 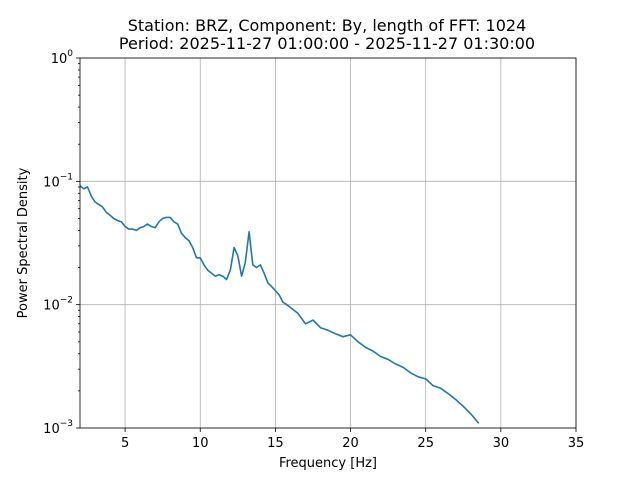 What do you see at coordinates (125, 443) in the screenshot?
I see `x-tick-label: 5` at bounding box center [125, 443].